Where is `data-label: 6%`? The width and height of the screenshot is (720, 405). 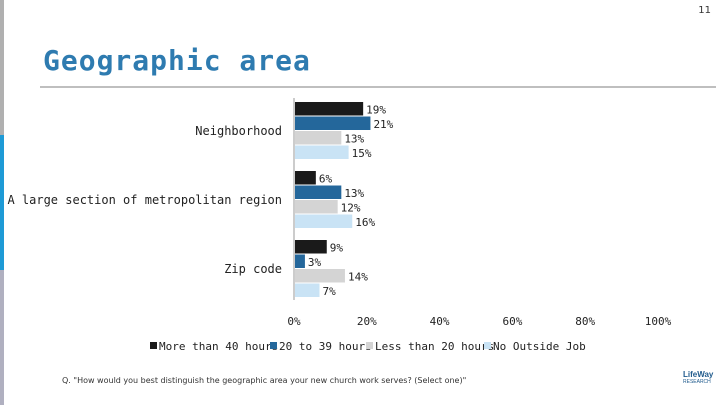 data-label: 6% is located at coordinates (326, 179).